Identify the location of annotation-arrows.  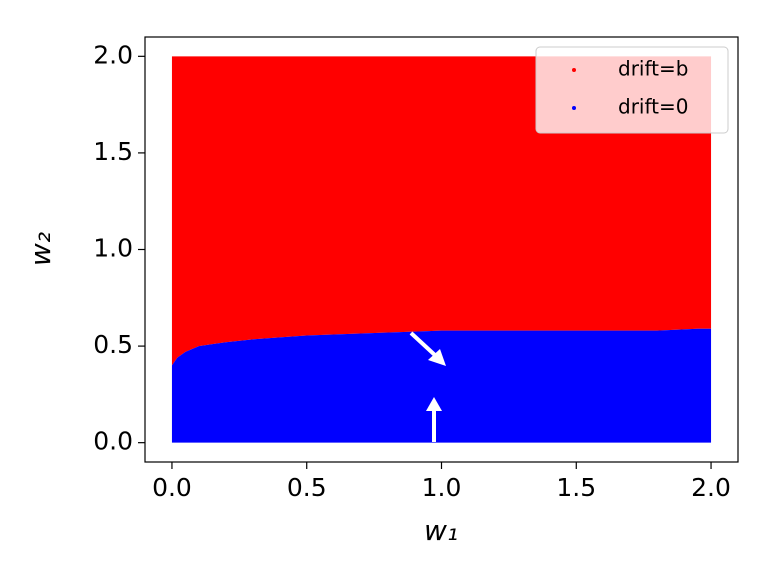
(427, 386).